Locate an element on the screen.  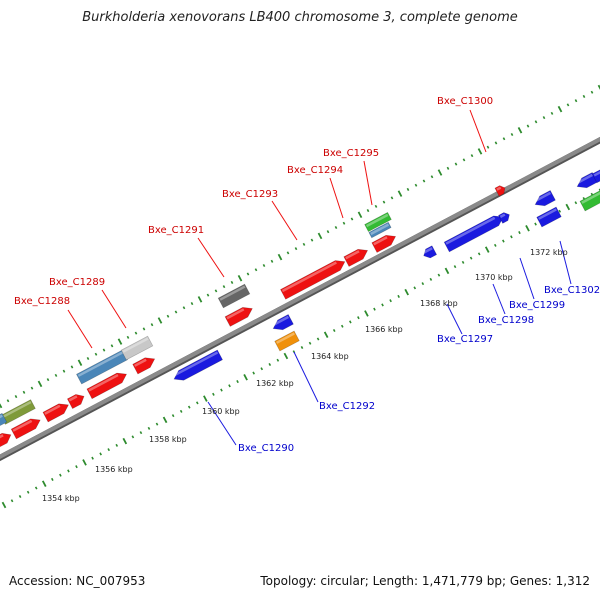
gene-orange-box-highlight is located at coordinates (285, 338).